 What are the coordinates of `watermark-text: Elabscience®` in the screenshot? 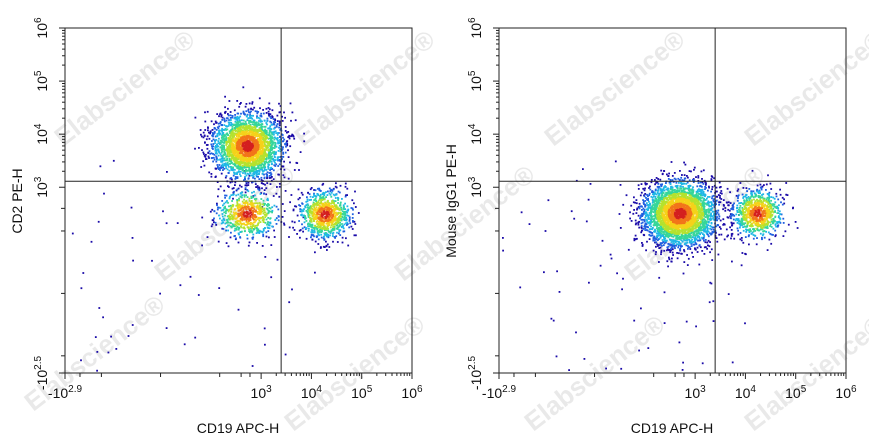 It's located at (94, 353).